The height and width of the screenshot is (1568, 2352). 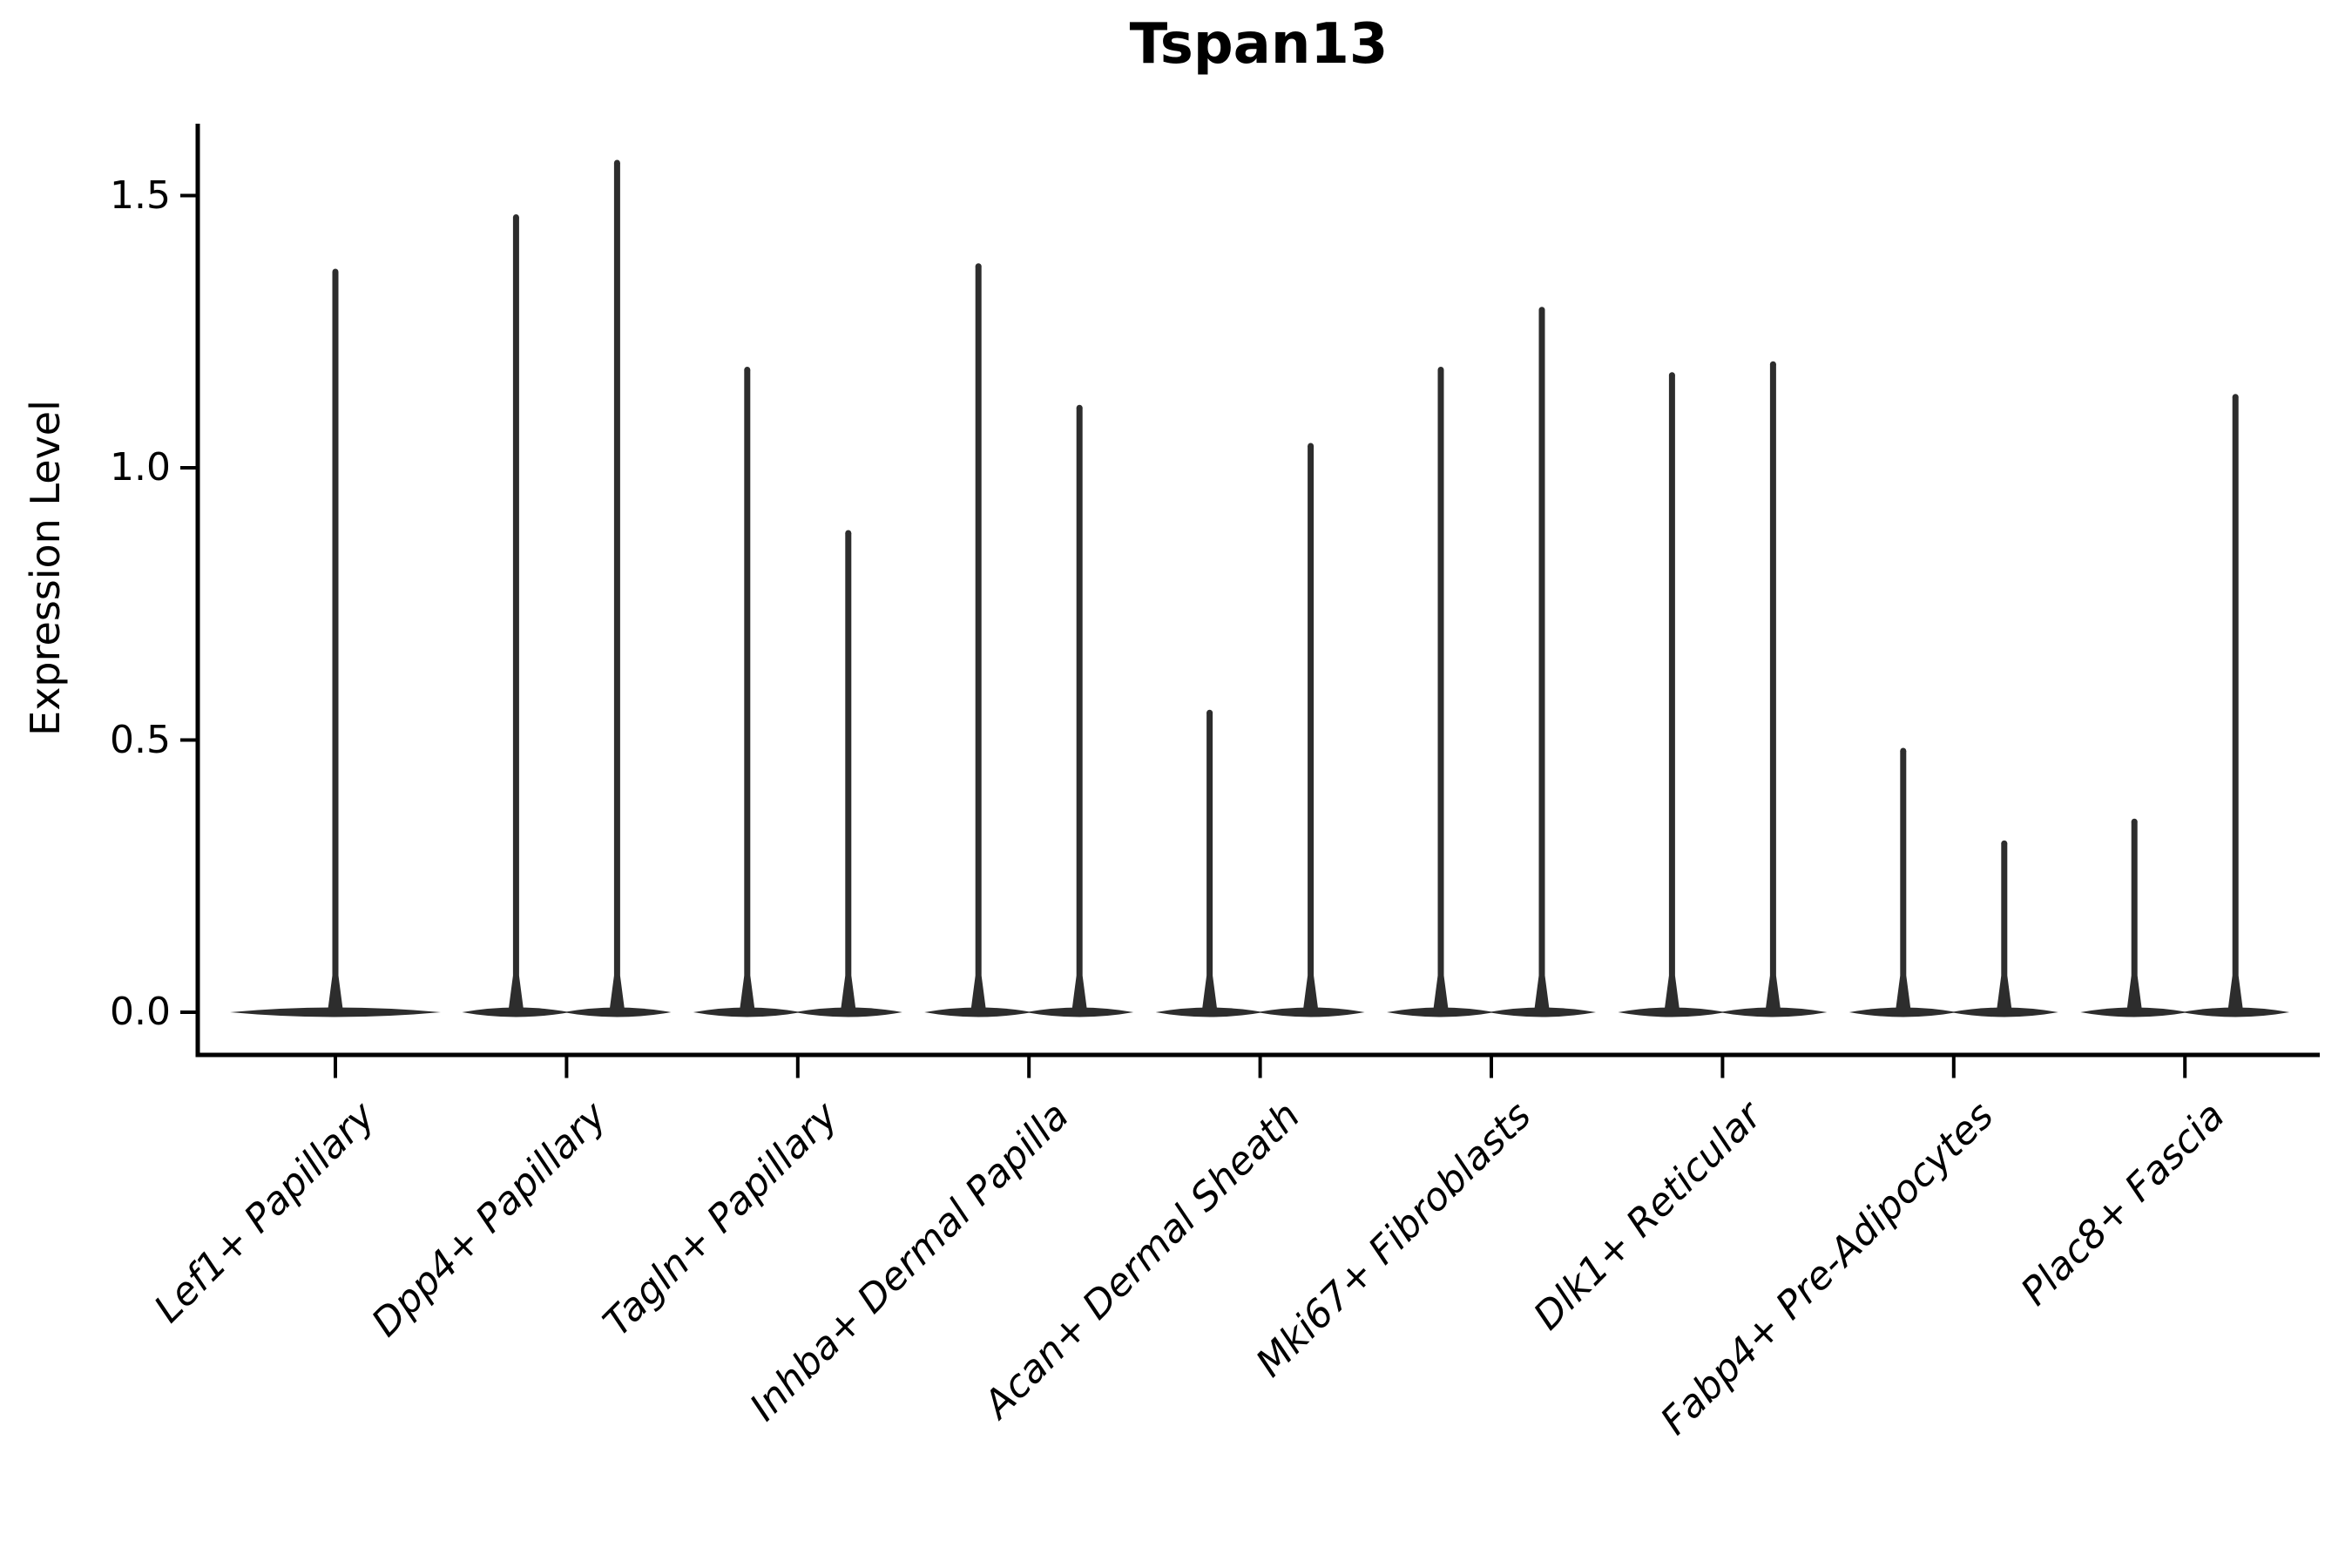 I want to click on y-tick-label: 1.5, so click(x=140, y=195).